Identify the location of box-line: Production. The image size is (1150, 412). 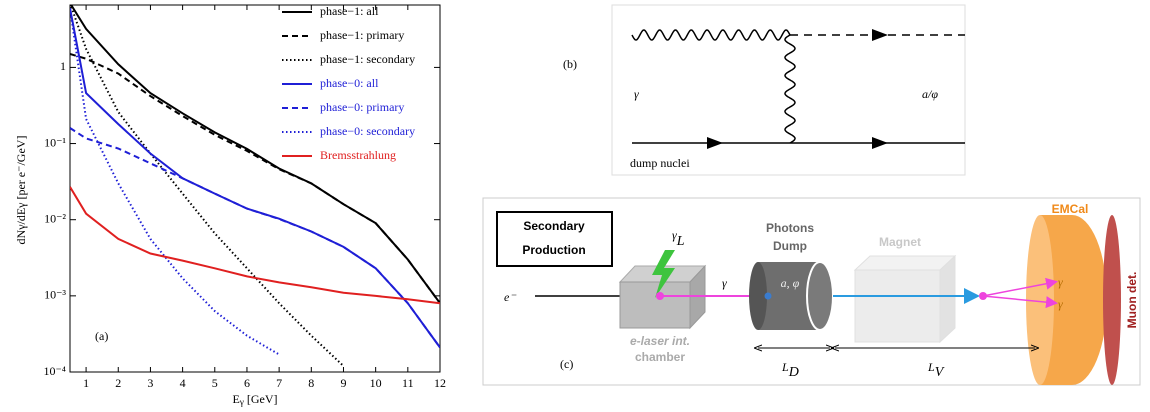
(553, 250).